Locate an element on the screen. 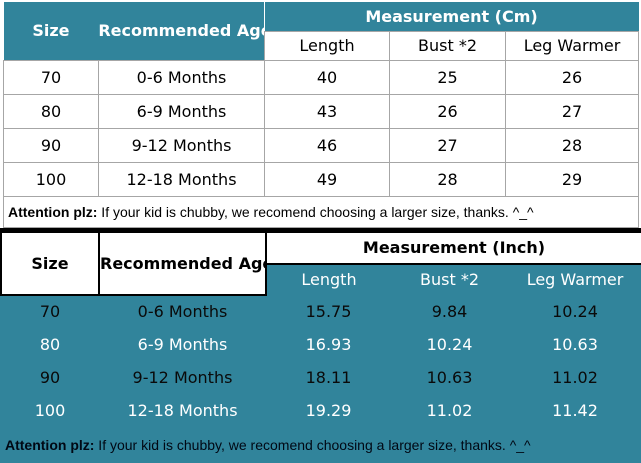 This screenshot has height=463, width=641. cm-left-header-cell: Size Recommended Age is located at coordinates (134, 31).